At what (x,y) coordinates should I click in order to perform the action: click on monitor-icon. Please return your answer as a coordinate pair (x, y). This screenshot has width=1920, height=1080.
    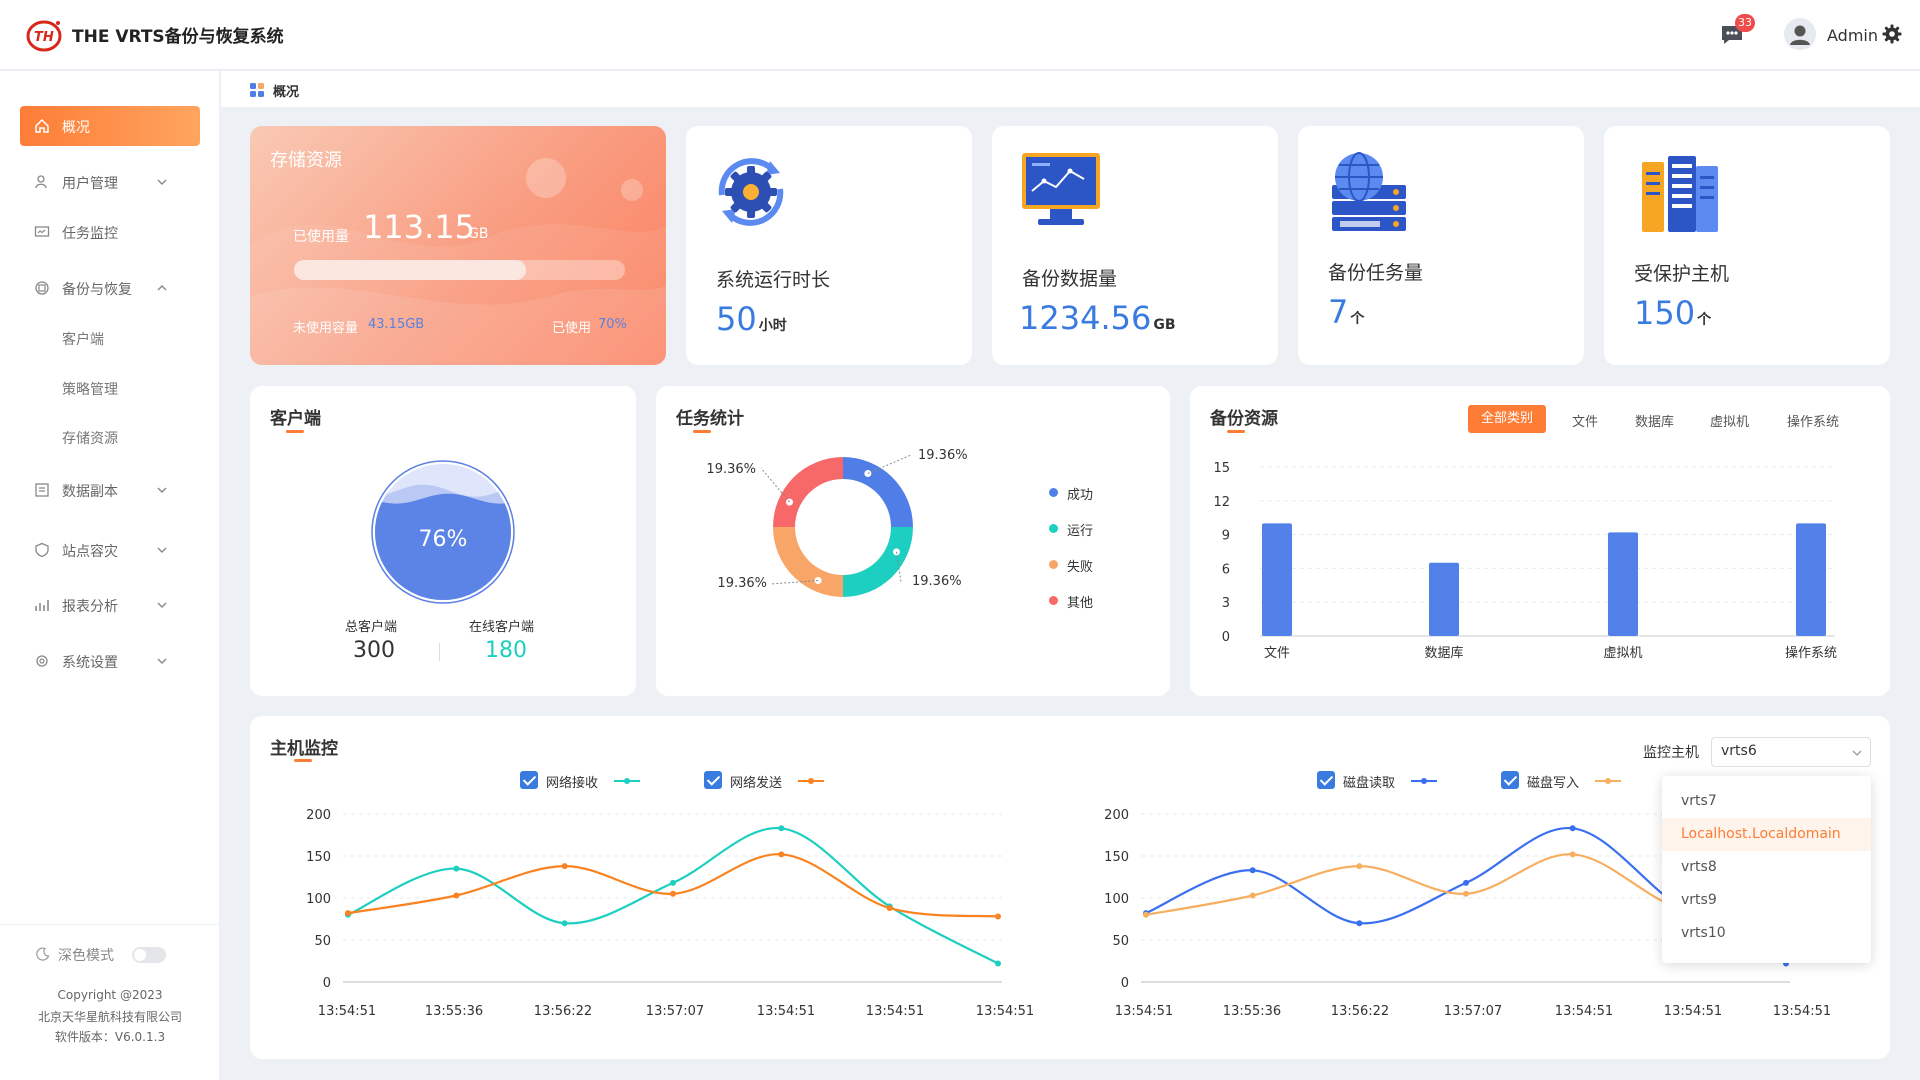
    Looking at the image, I should click on (42, 231).